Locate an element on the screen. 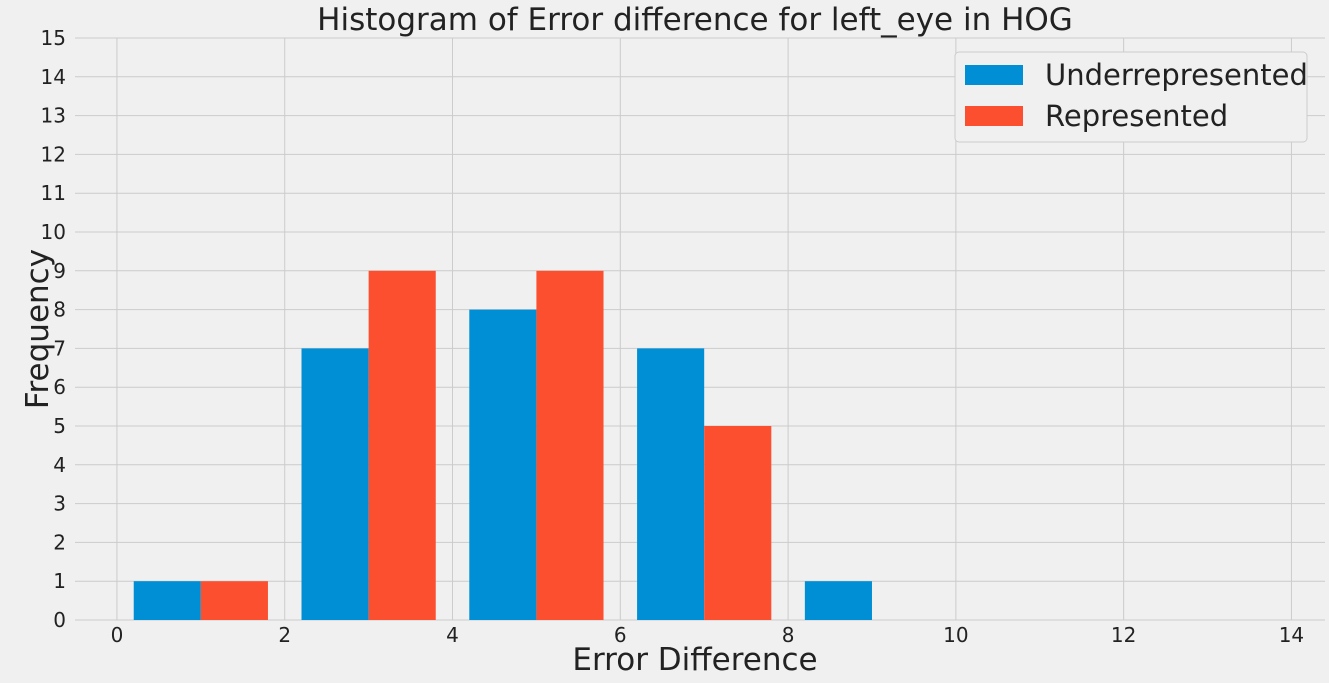  x-tick-label: 4 is located at coordinates (452, 635).